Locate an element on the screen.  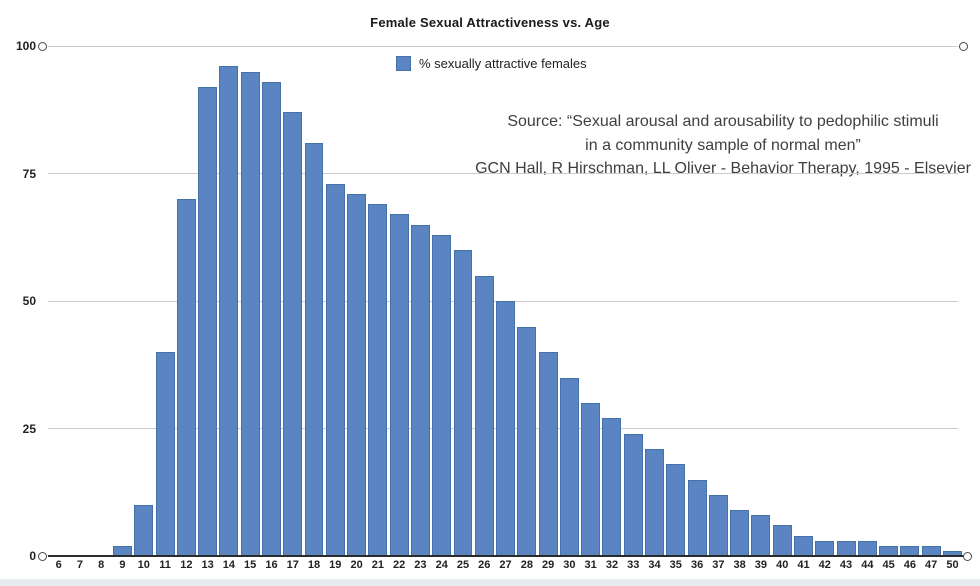
x-tick-34: 34 is located at coordinates (654, 565).